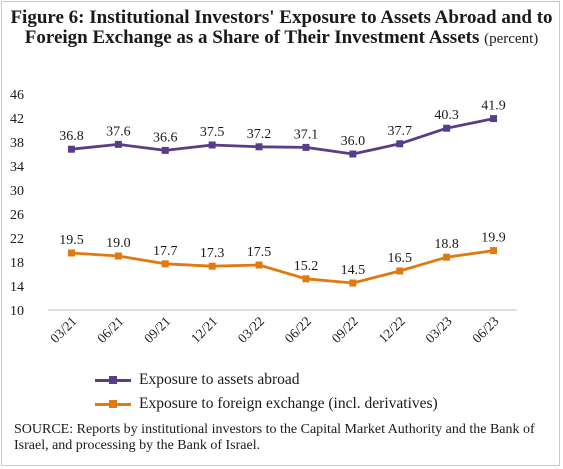 The width and height of the screenshot is (563, 469). I want to click on data-label: 19.0, so click(118, 243).